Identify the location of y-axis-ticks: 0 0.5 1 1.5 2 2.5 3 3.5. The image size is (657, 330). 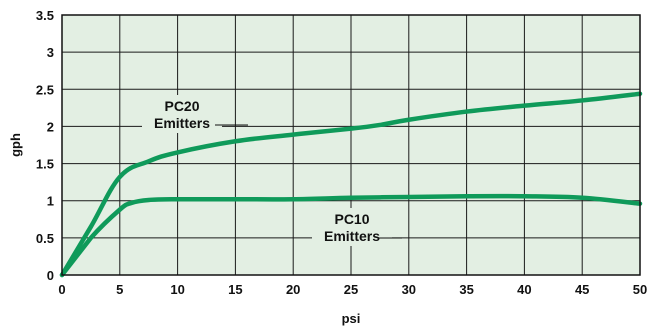
(45, 145).